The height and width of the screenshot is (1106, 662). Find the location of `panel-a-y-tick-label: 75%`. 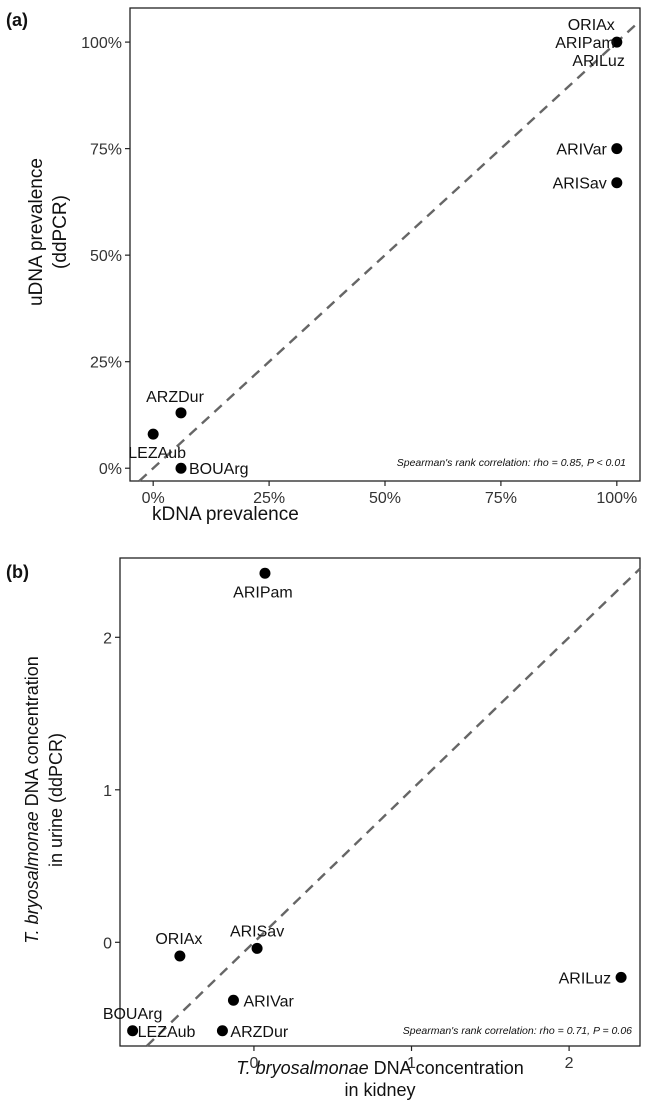

panel-a-y-tick-label: 75% is located at coordinates (106, 150).